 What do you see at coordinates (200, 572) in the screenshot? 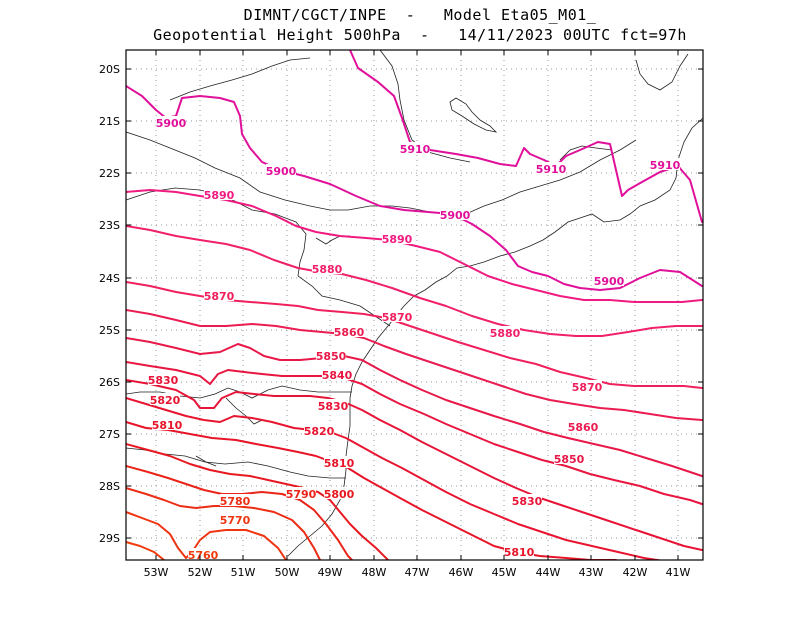
I see `lon-label: 52W` at bounding box center [200, 572].